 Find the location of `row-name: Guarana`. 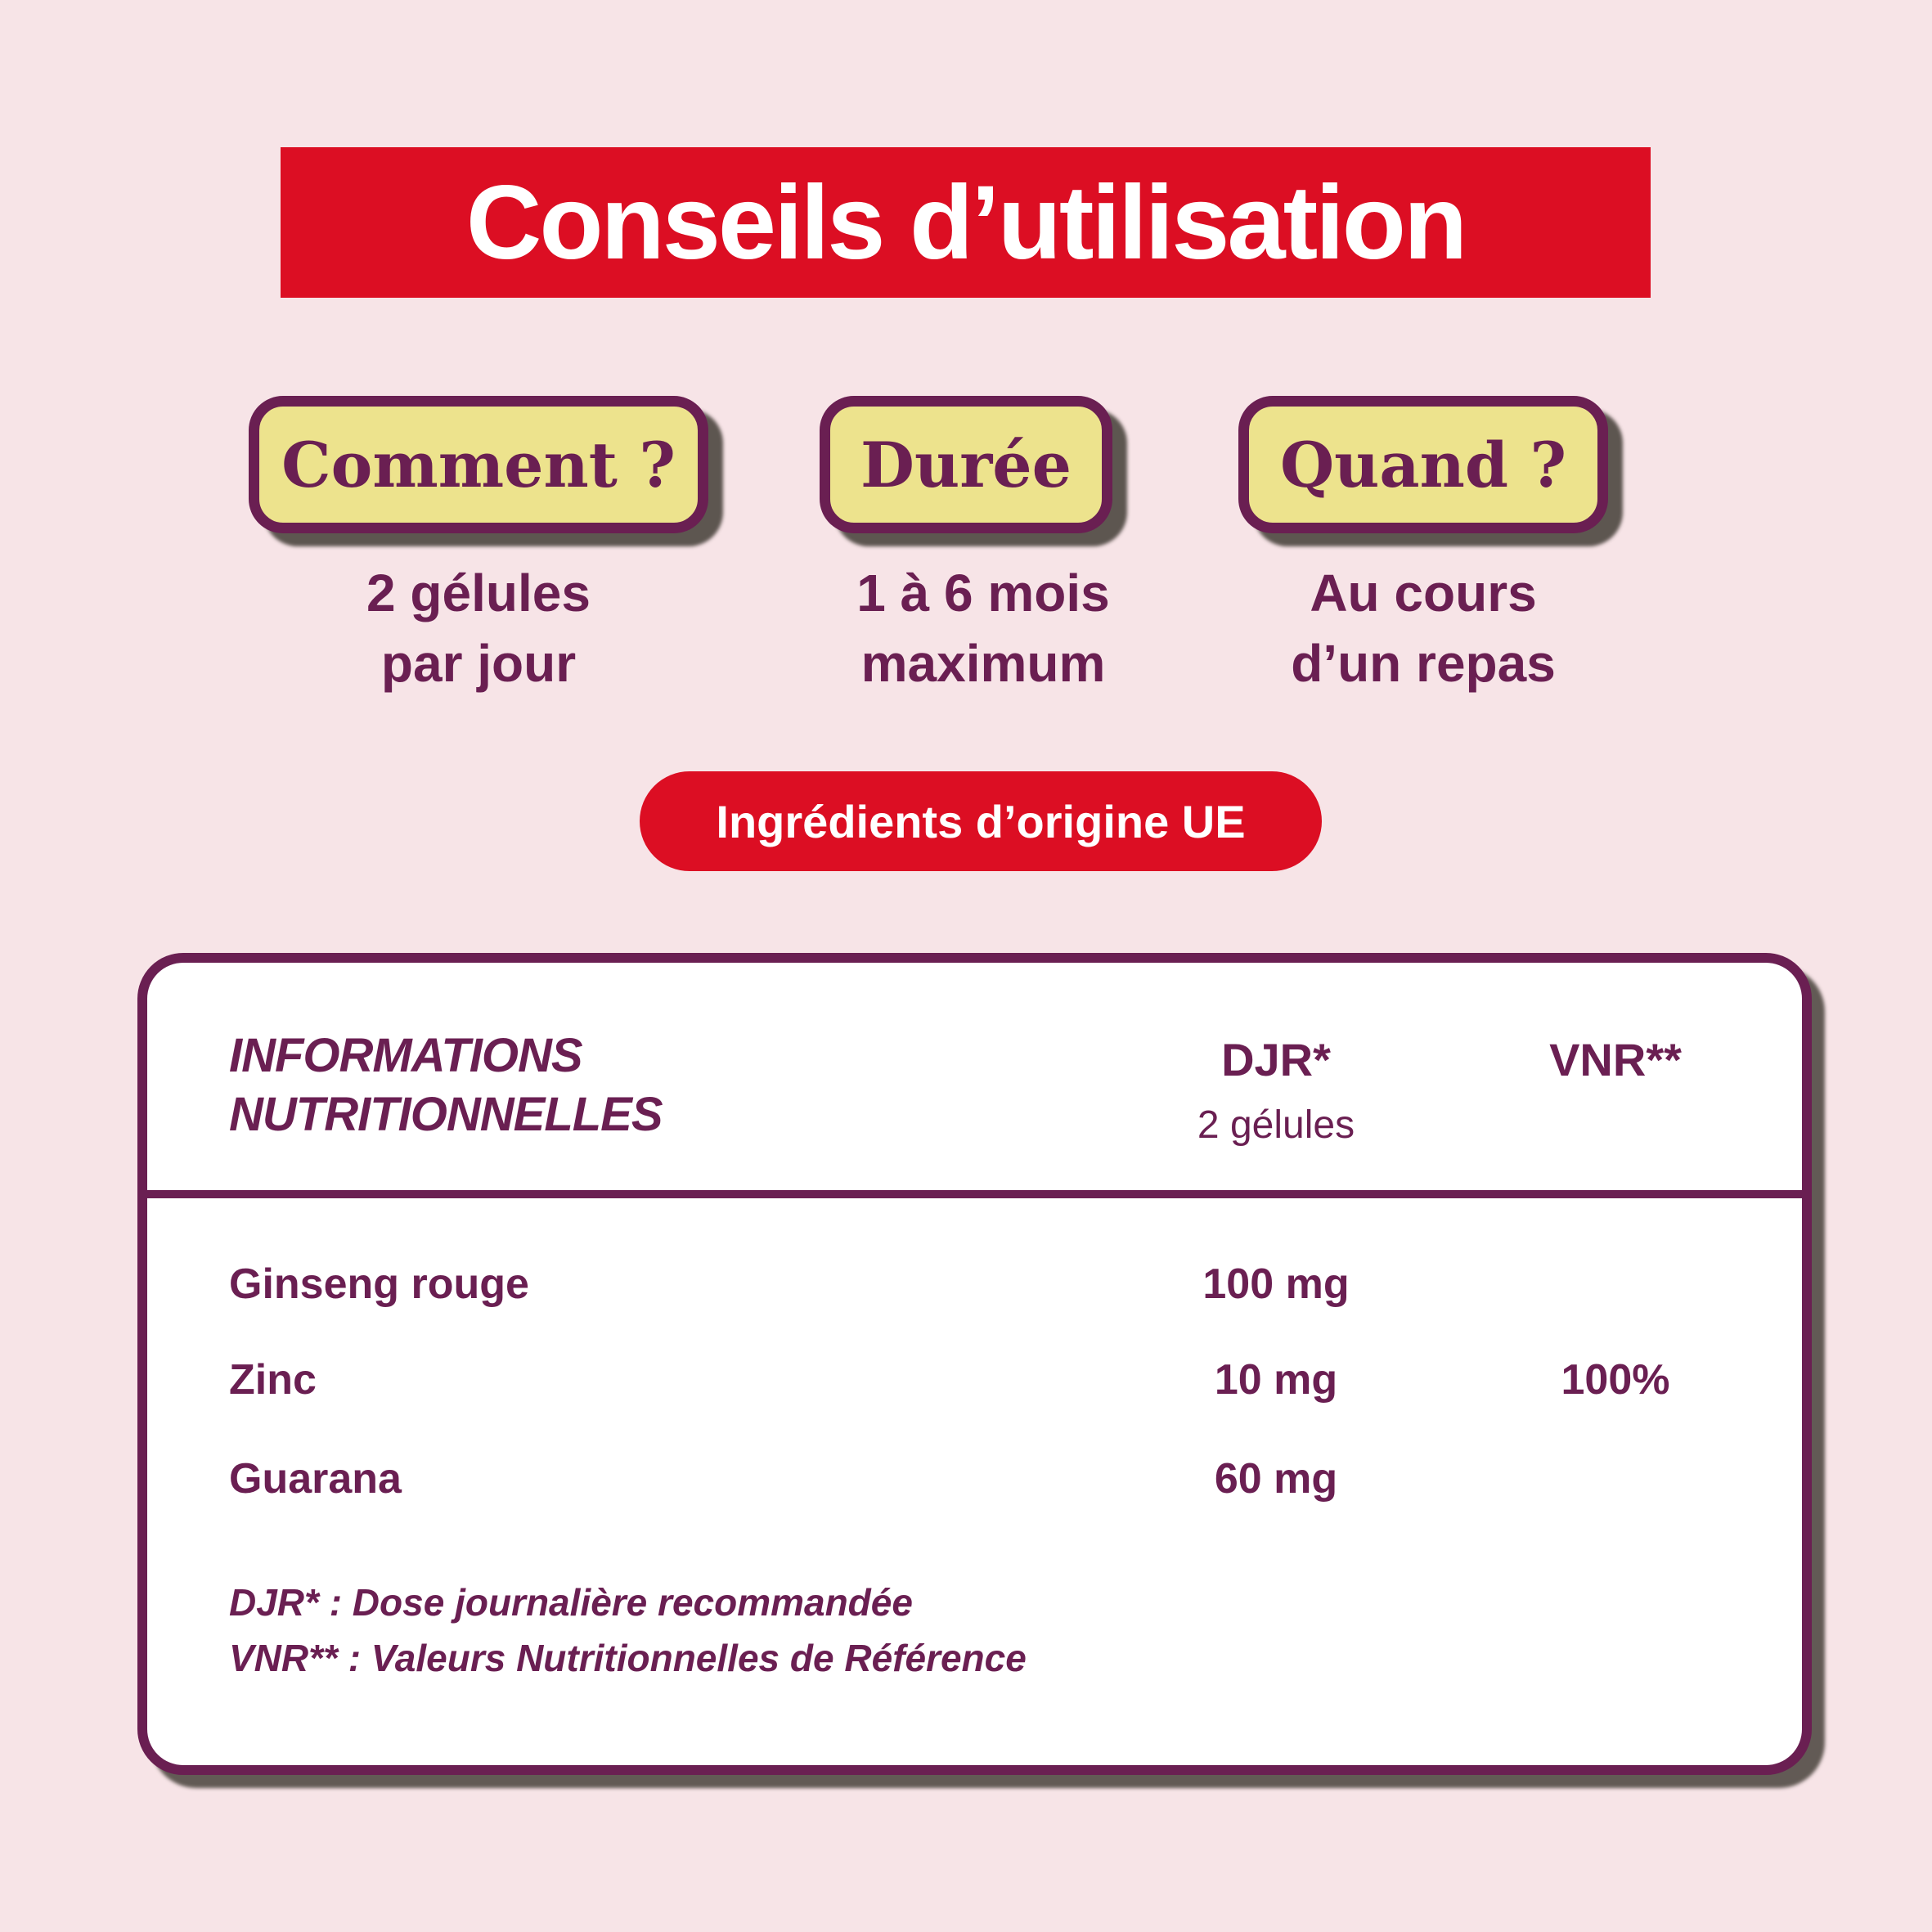

row-name: Guarana is located at coordinates (316, 1479).